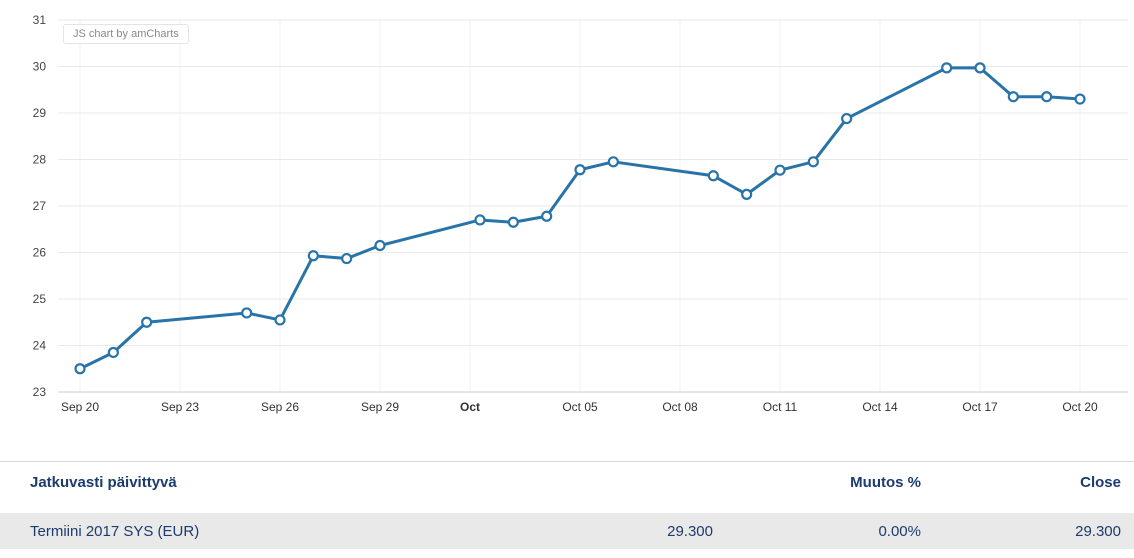 This screenshot has width=1134, height=558. I want to click on x-axis-tick-label: Oct 05, so click(580, 407).